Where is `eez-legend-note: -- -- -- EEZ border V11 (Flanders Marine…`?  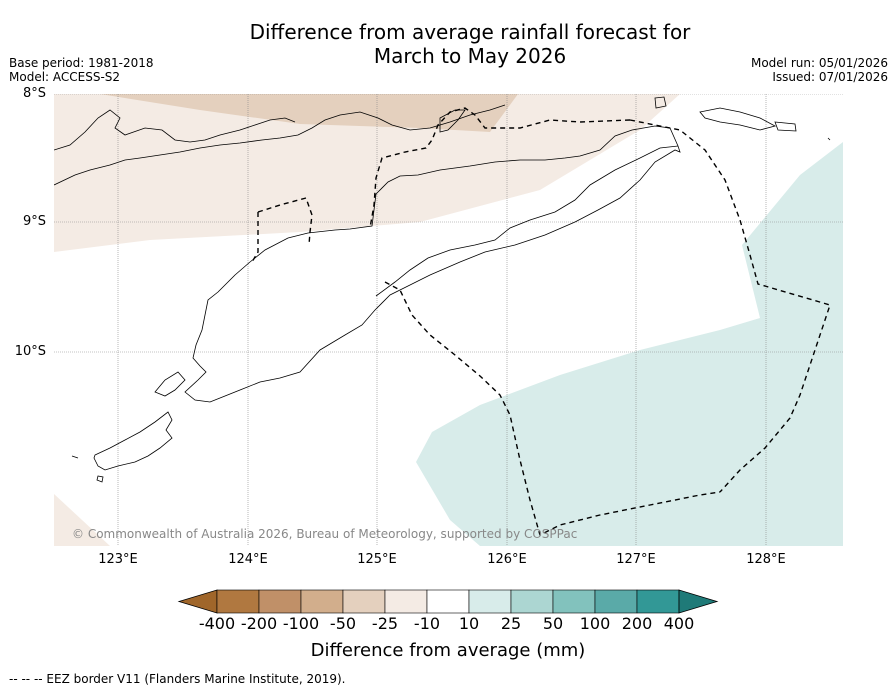
eez-legend-note: -- -- -- EEZ border V11 (Flanders Marine… is located at coordinates (177, 679).